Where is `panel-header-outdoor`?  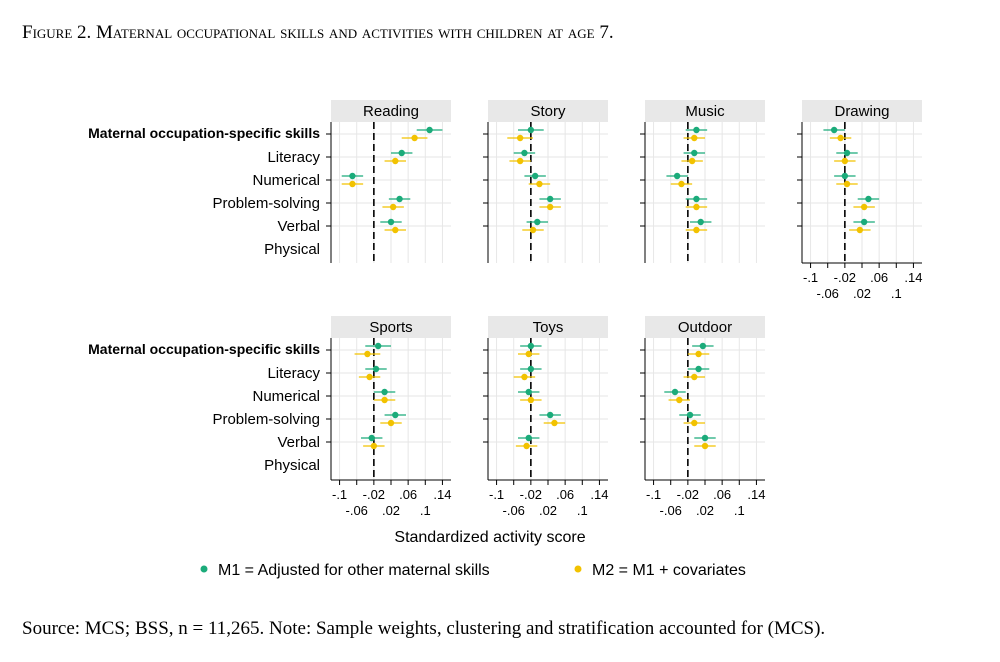 panel-header-outdoor is located at coordinates (705, 327).